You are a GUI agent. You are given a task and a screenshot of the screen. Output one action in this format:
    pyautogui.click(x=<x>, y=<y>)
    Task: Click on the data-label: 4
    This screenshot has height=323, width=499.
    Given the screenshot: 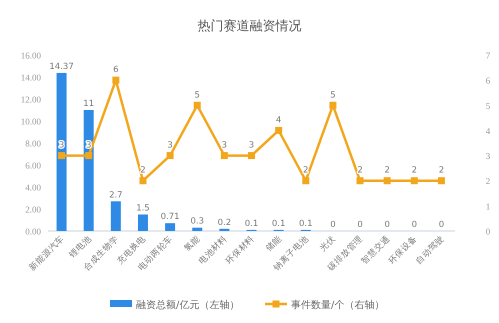 What is the action you would take?
    pyautogui.click(x=279, y=120)
    